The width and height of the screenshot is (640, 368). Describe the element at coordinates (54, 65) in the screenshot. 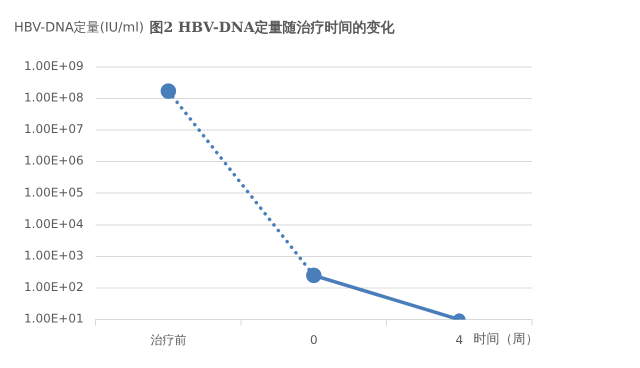

I see `y-tick-label: 1.00E+09` at that location.